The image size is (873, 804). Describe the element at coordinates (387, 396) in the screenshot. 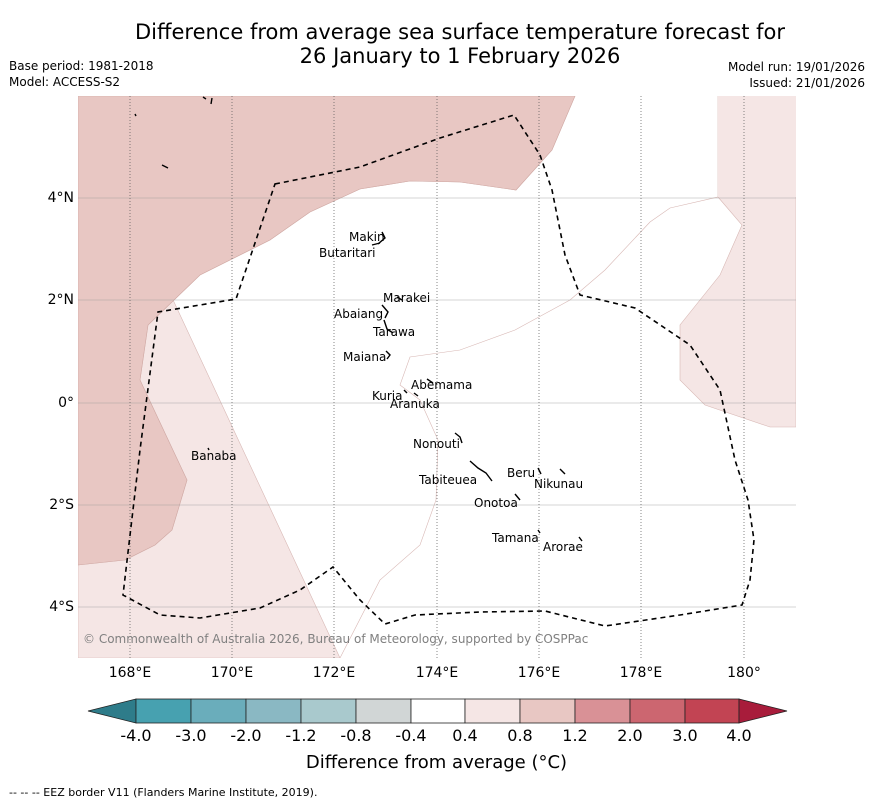

I see `island-label-kuria: Kuria` at that location.